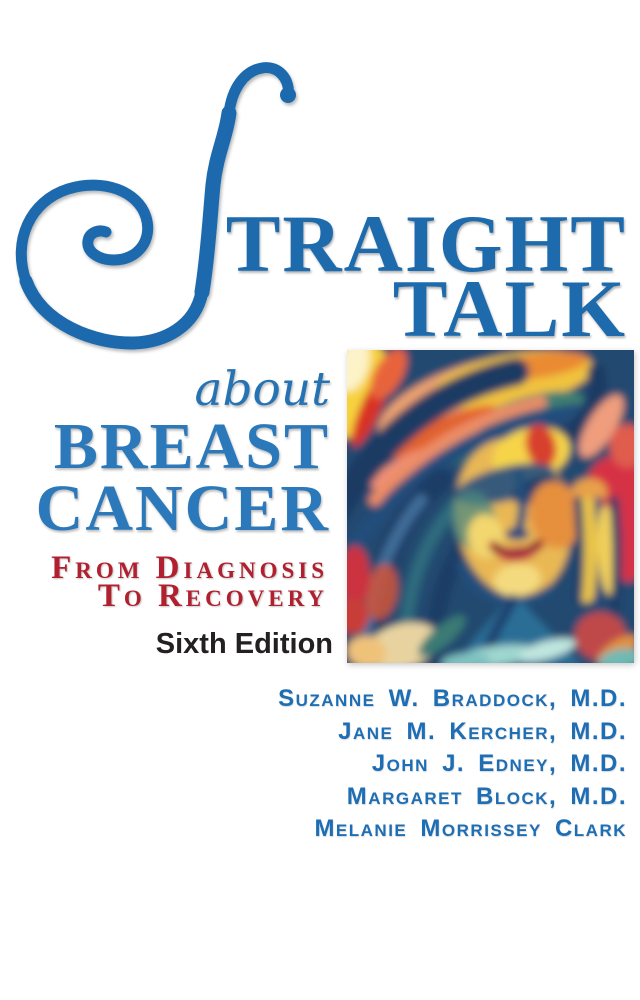 This screenshot has width=640, height=1000. I want to click on author-line: John J. Edney, M.D., so click(499, 763).